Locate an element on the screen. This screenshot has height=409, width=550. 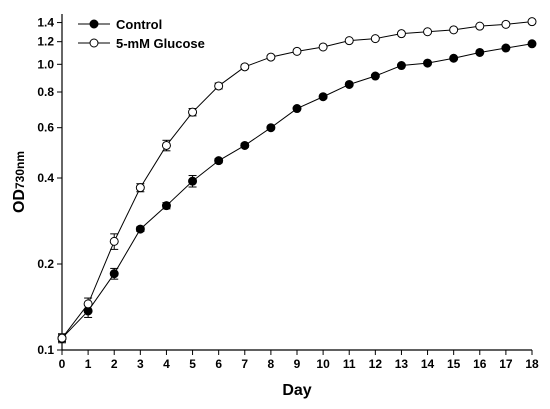
x-axis-title: Day is located at coordinates (296, 390).